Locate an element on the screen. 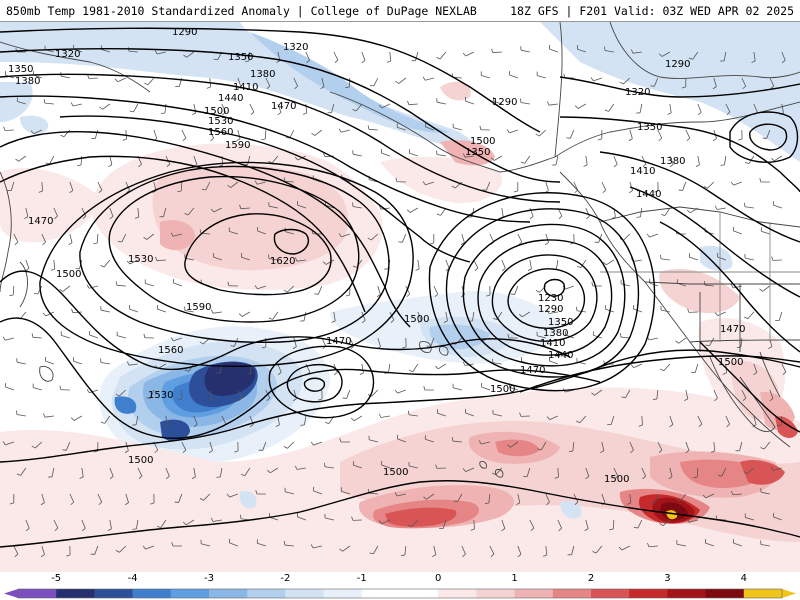  legend-tick-label: -5 is located at coordinates (56, 578).